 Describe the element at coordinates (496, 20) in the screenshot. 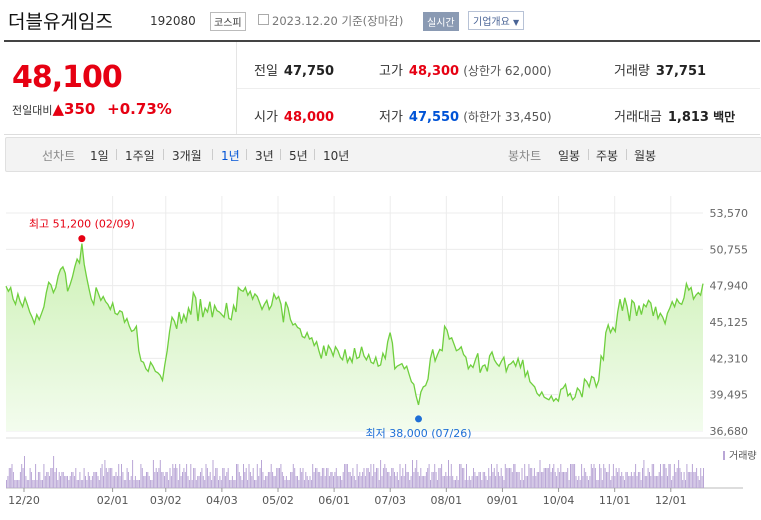

I see `company-info-dropdown: 기업개요 ▼` at that location.